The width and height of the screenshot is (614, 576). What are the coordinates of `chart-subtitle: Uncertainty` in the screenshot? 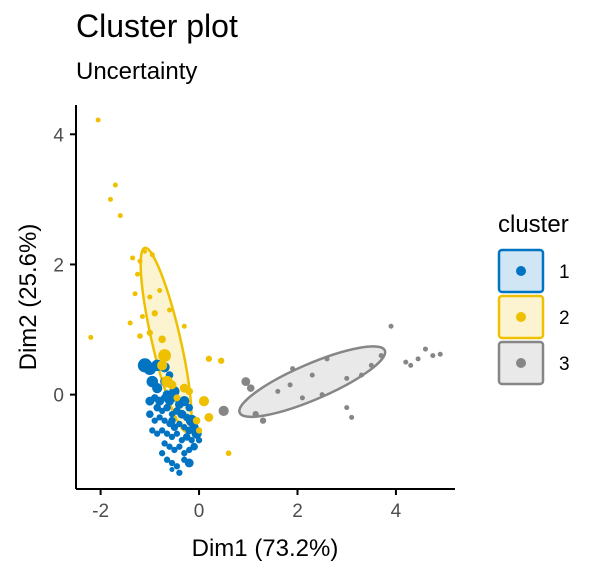 It's located at (137, 71).